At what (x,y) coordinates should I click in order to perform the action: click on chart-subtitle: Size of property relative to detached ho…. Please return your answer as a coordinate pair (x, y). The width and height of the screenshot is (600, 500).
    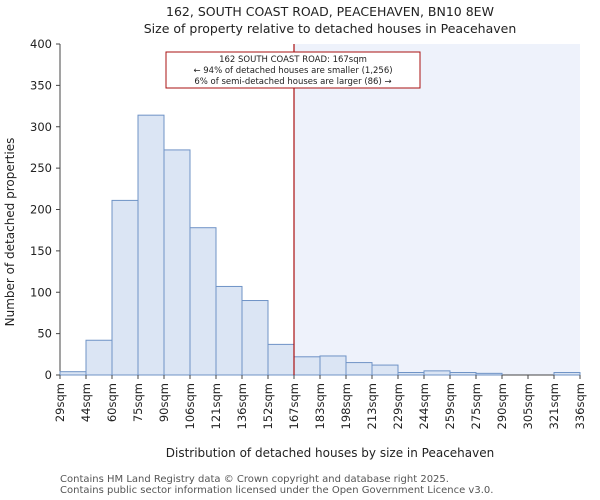
    Looking at the image, I should click on (330, 28).